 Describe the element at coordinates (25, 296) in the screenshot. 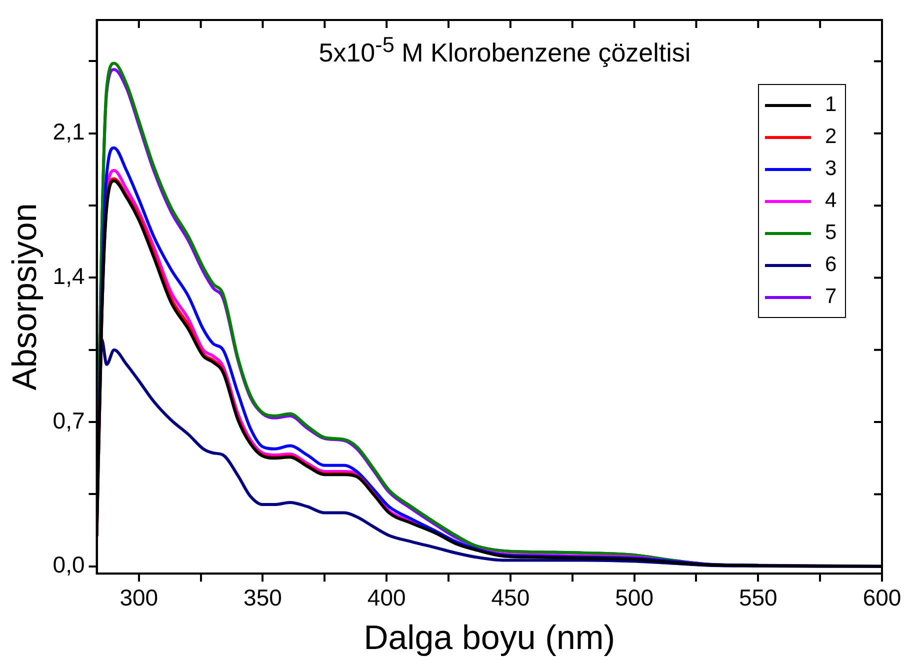

I see `y-axis-title: Absorpsiyon` at that location.